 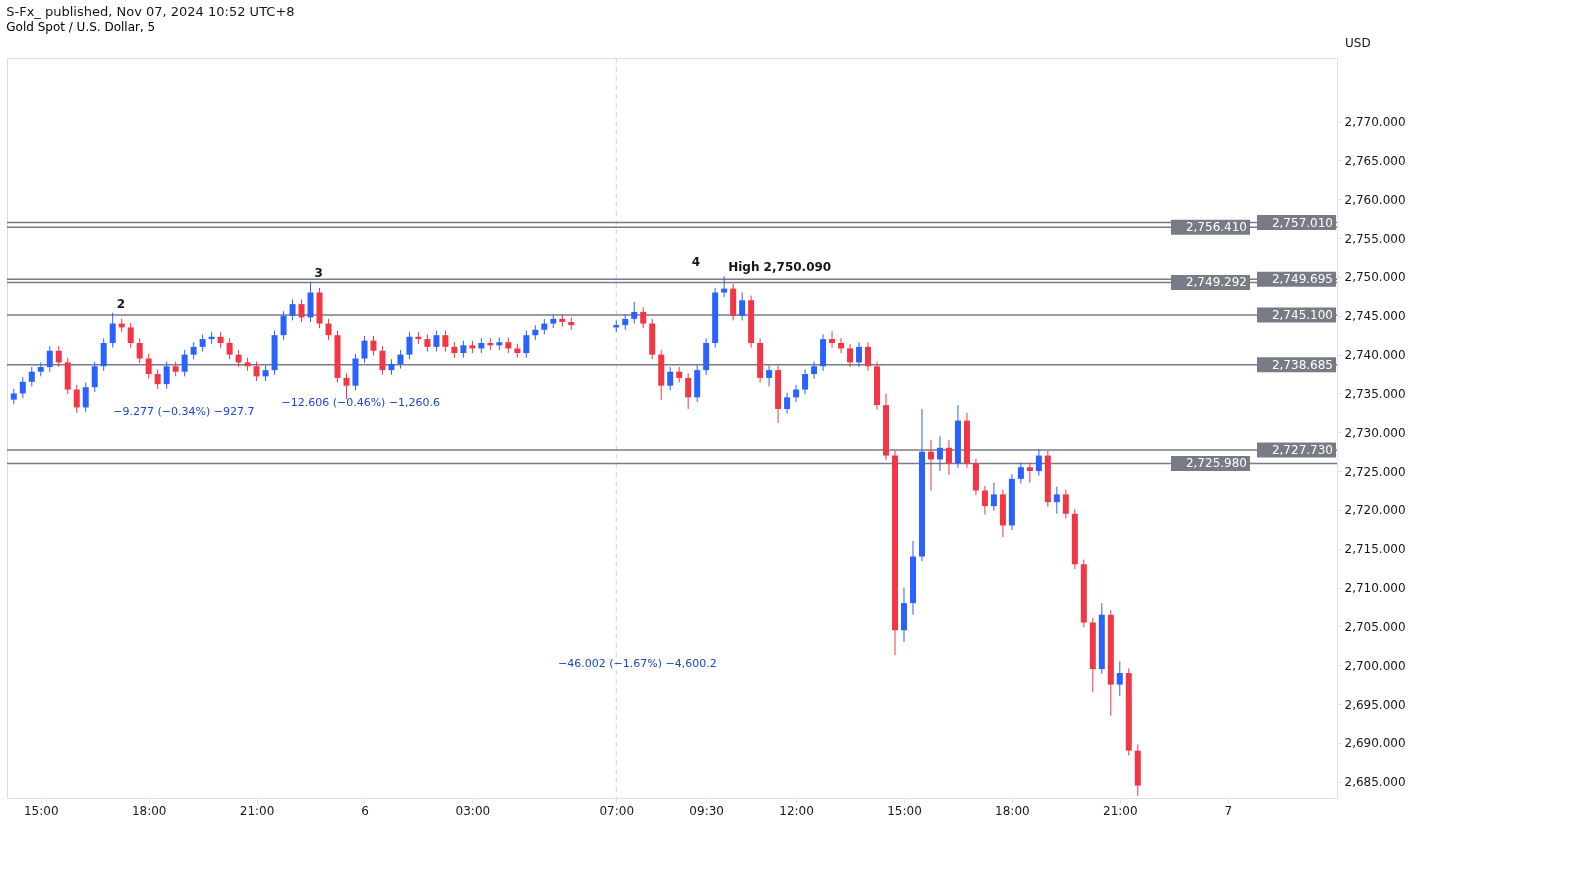 I want to click on chart-subtitle: Gold Spot / U.S. Dollar, 5, so click(x=81, y=27).